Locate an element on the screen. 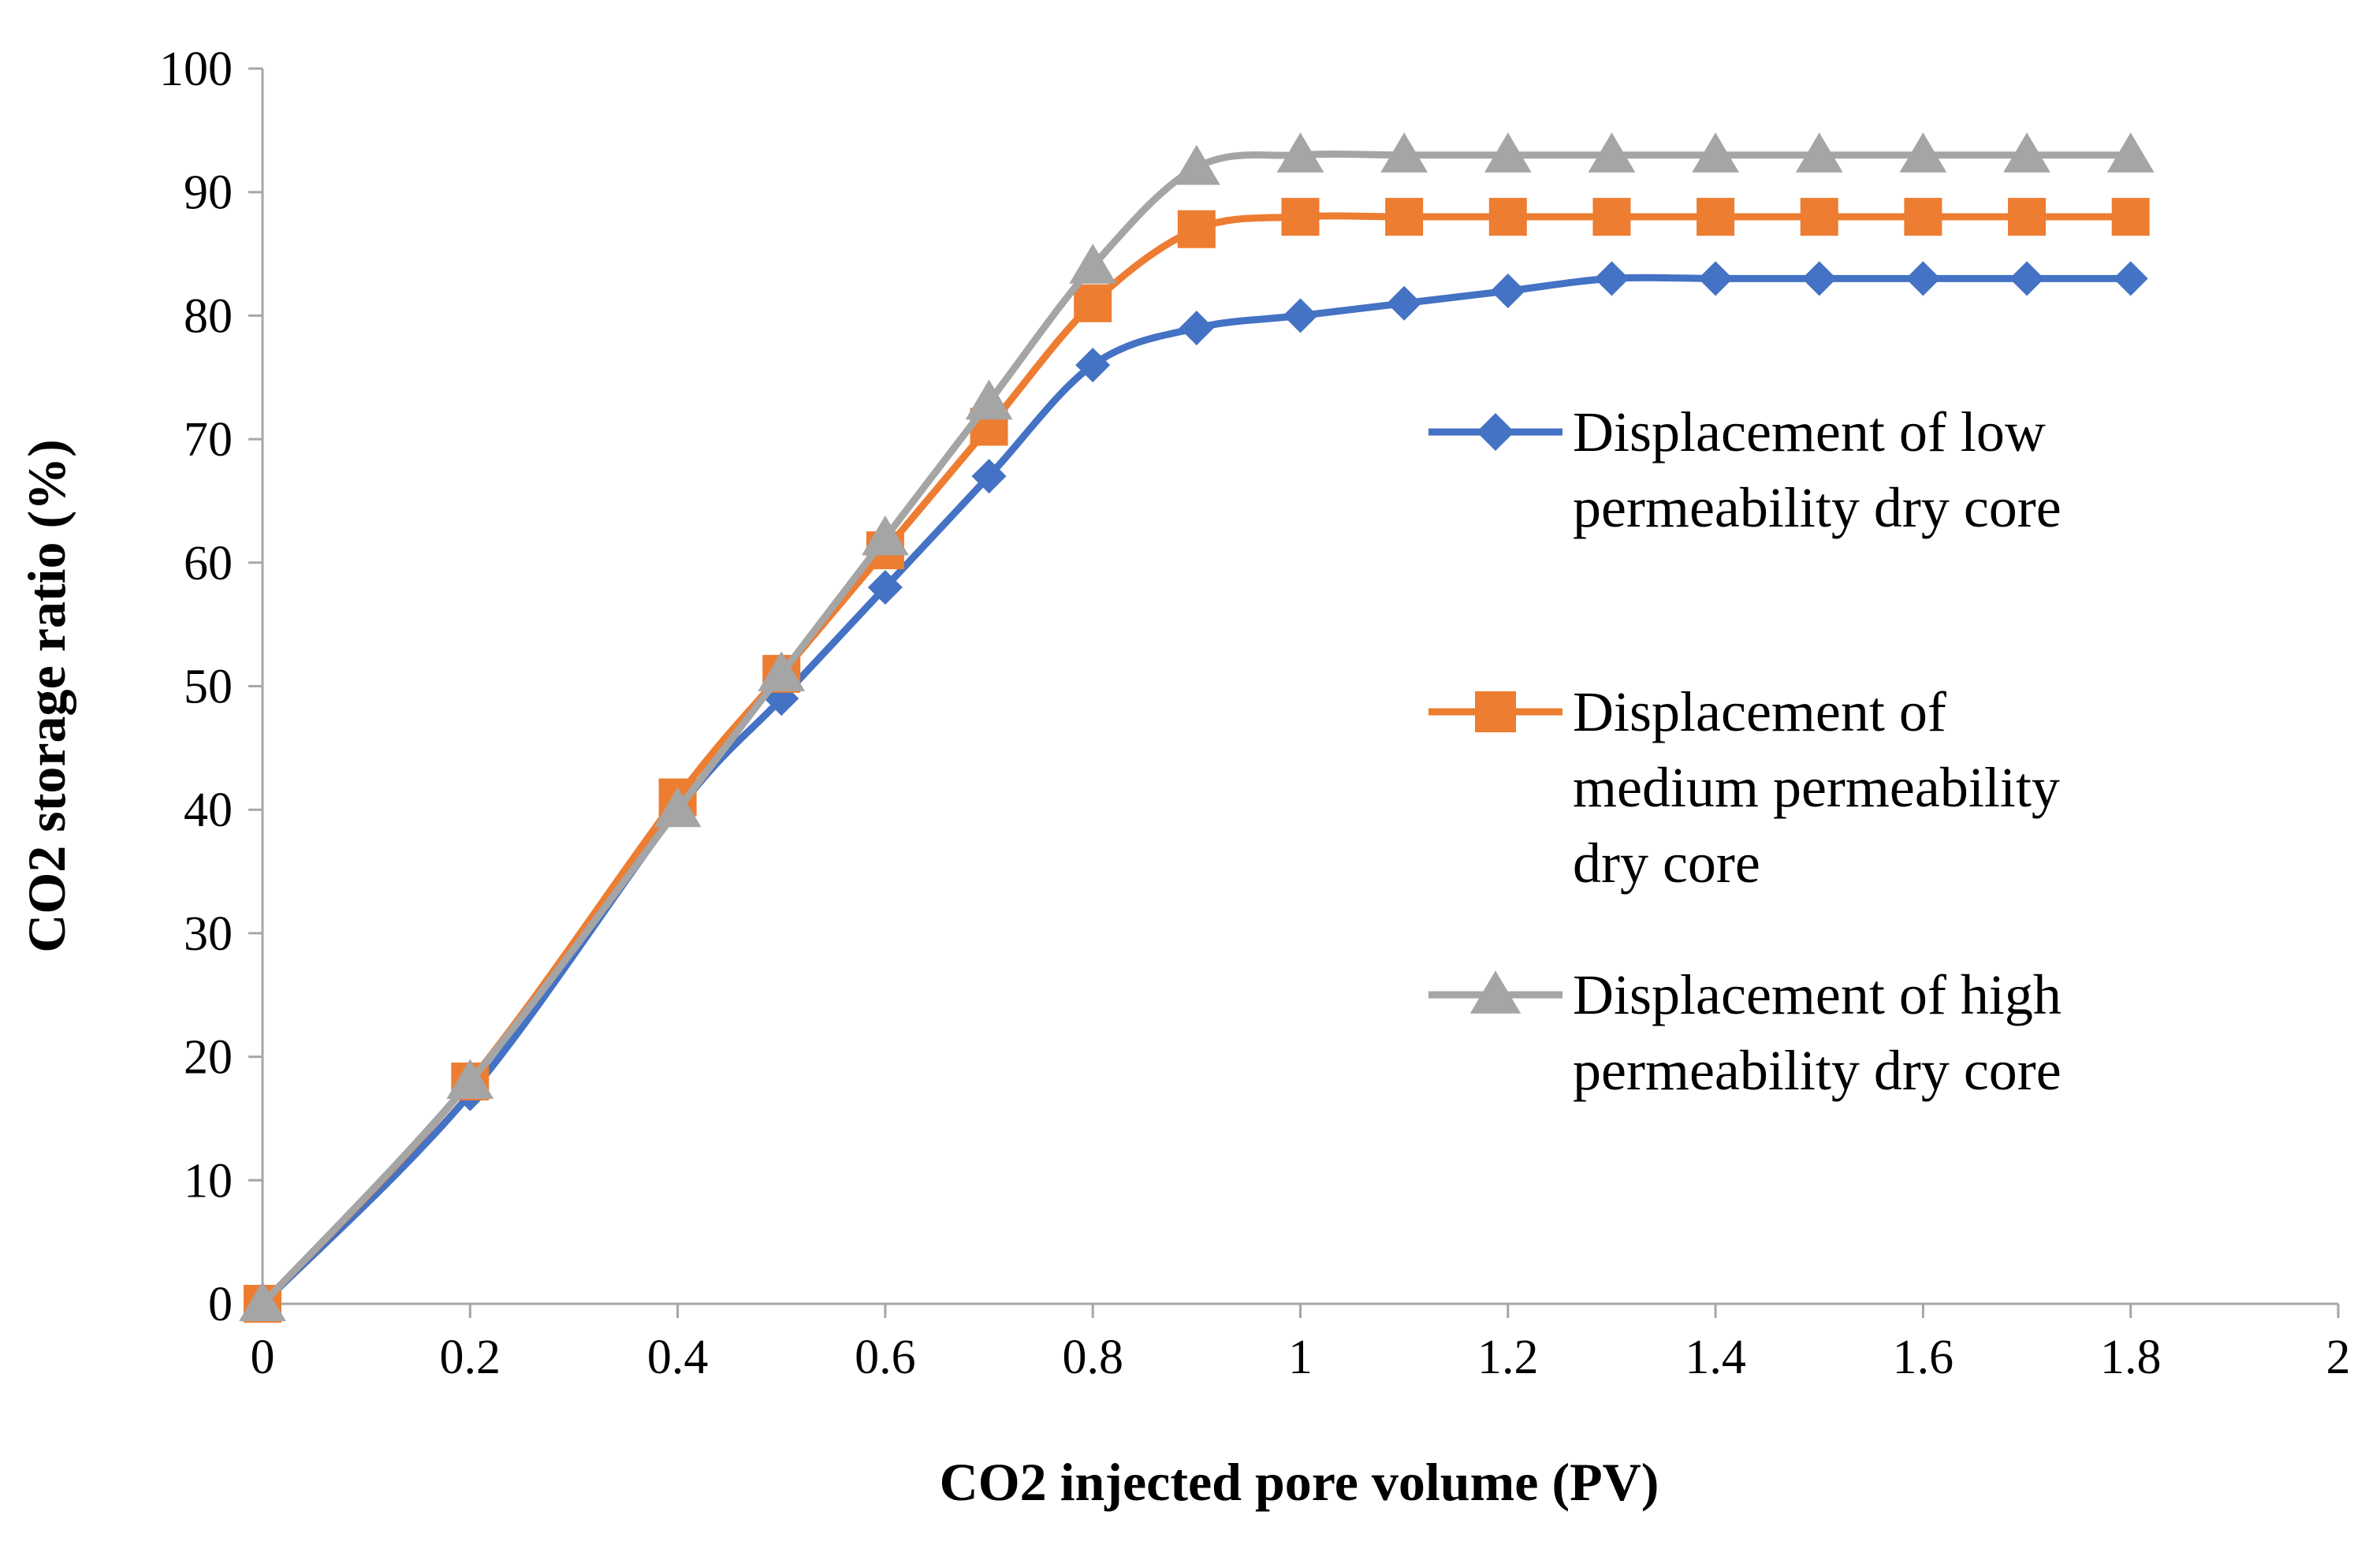 This screenshot has height=1545, width=2380. y-tick-label: 70 is located at coordinates (208, 440).